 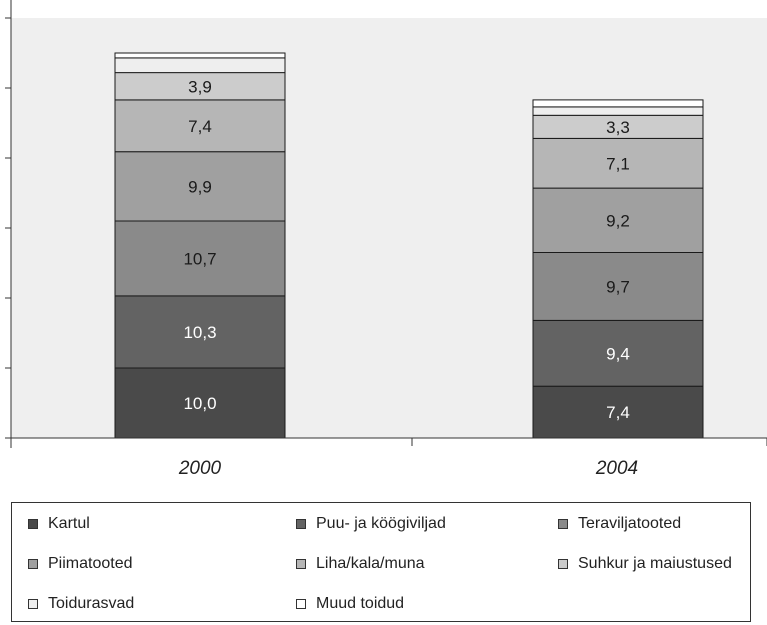 I want to click on legend-label: Kartul, so click(x=69, y=523).